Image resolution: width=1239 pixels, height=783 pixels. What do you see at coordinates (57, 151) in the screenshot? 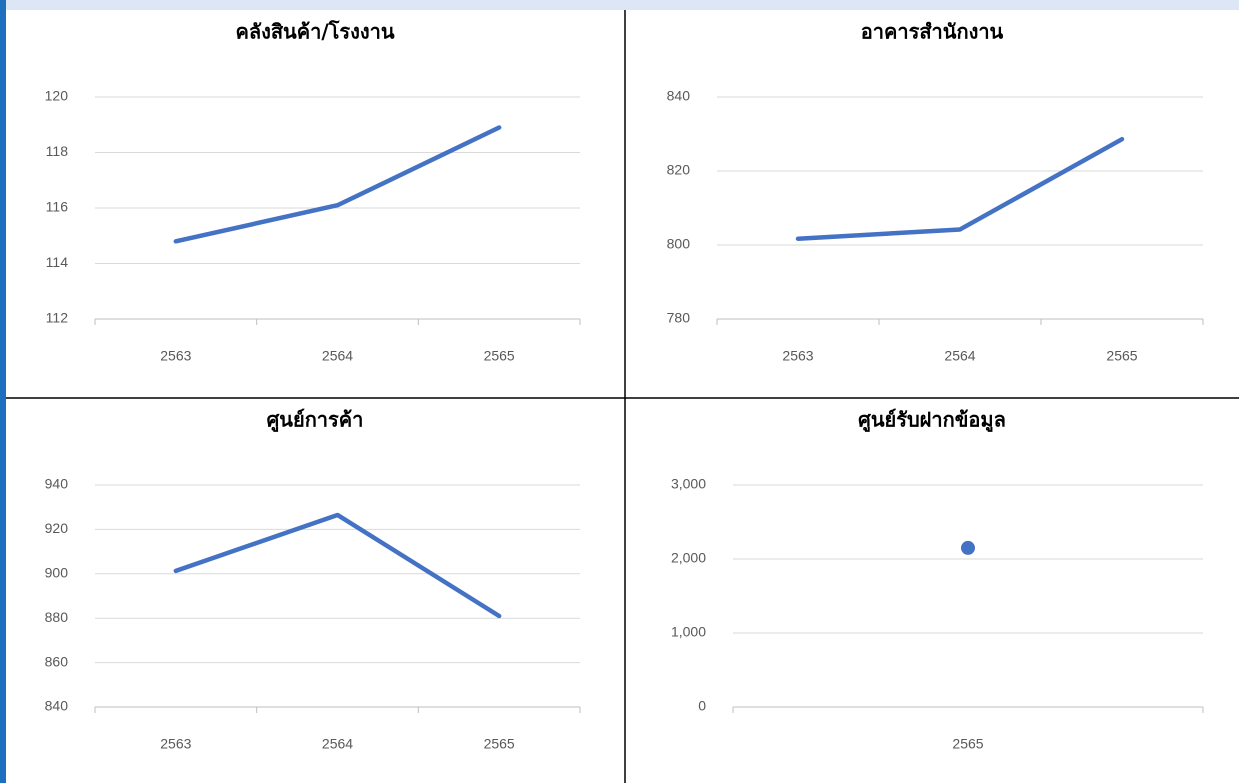
I see `y-tick-label: 118` at bounding box center [57, 151].